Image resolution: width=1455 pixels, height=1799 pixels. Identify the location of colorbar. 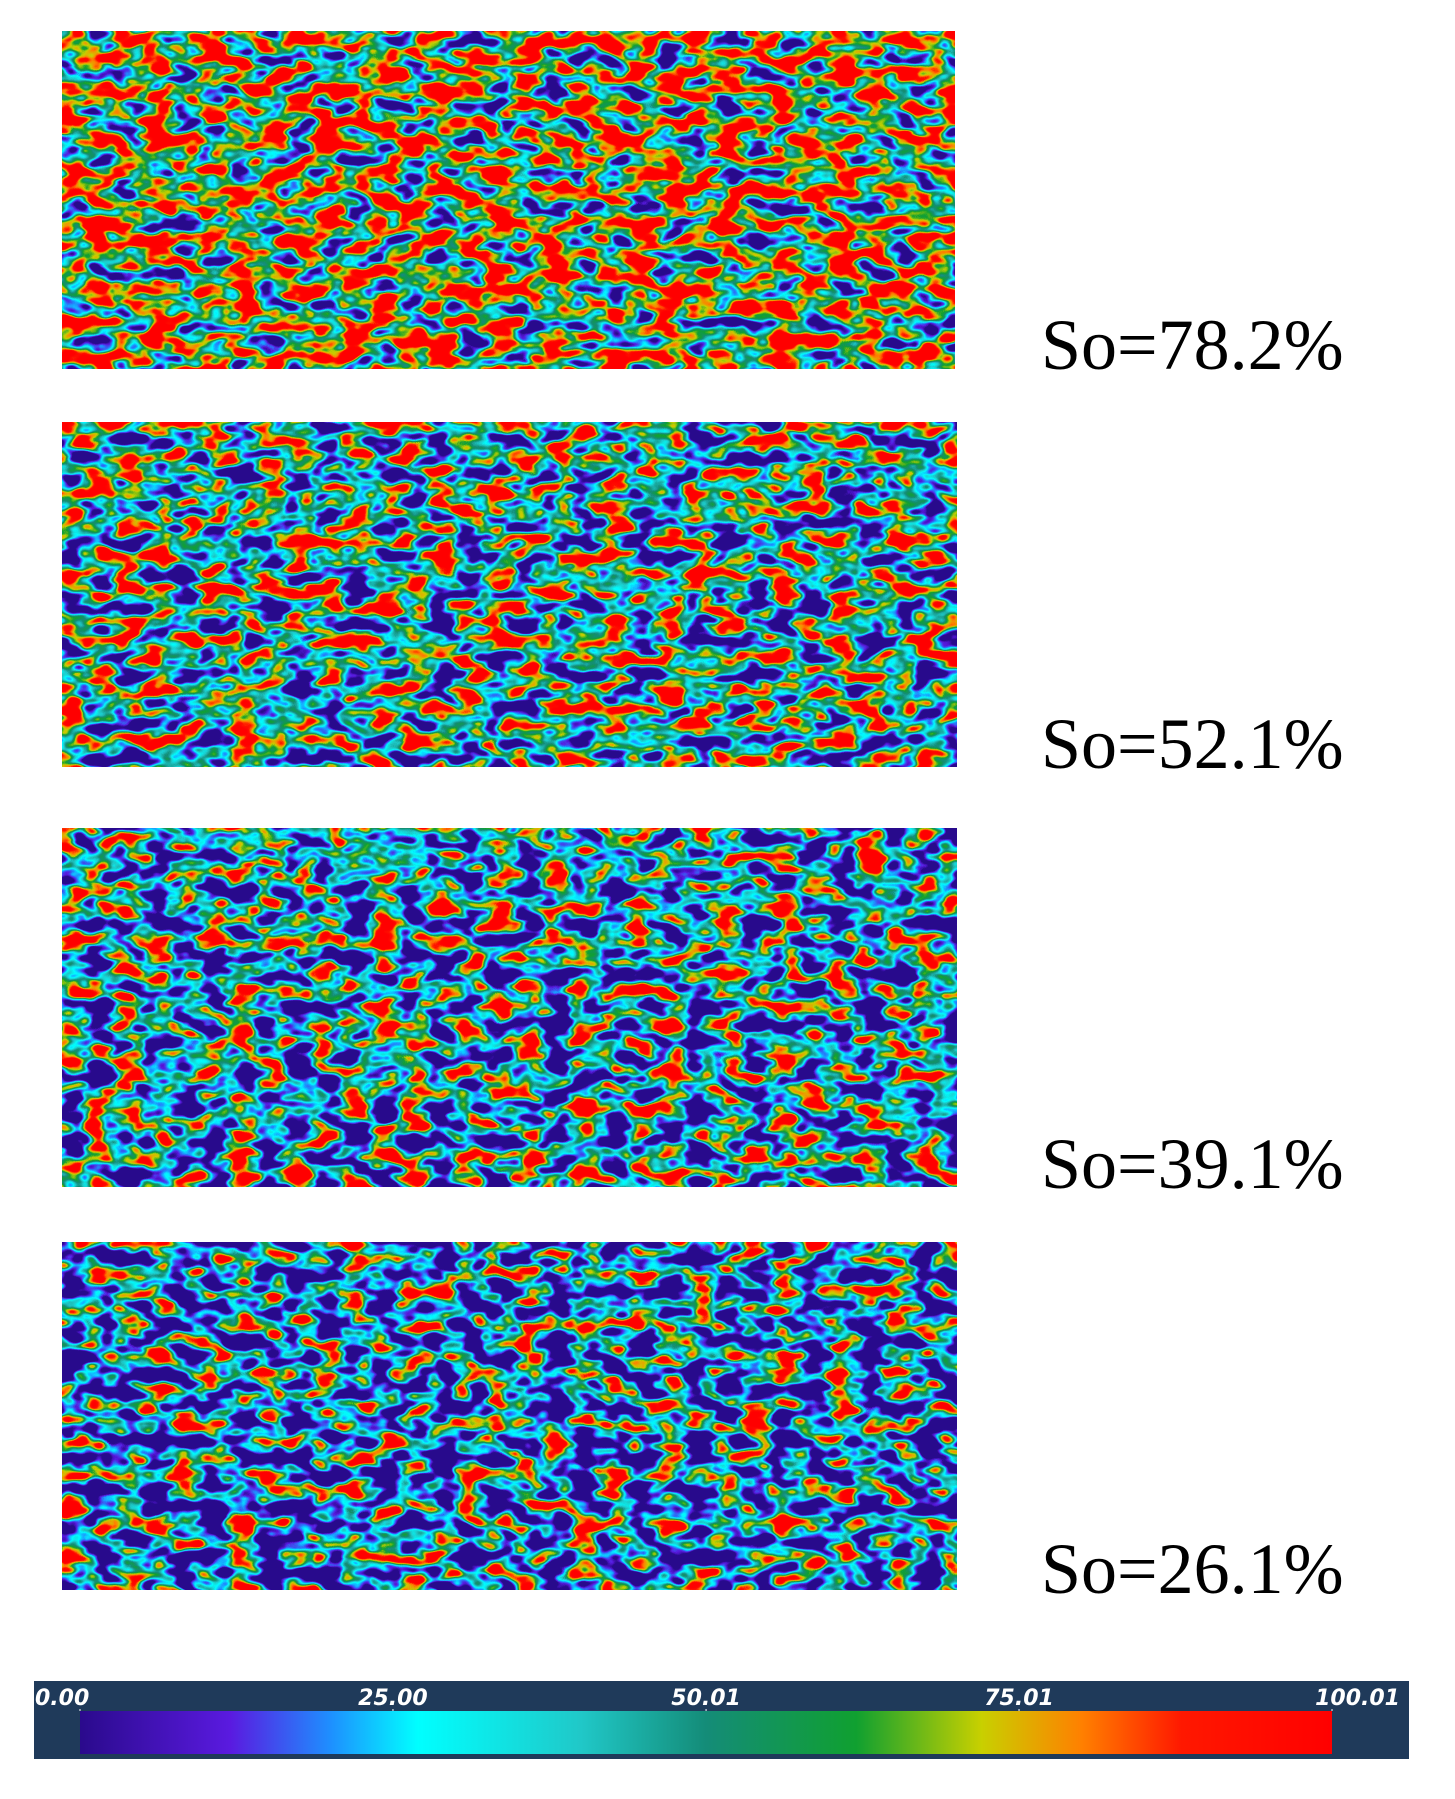
(706, 1732).